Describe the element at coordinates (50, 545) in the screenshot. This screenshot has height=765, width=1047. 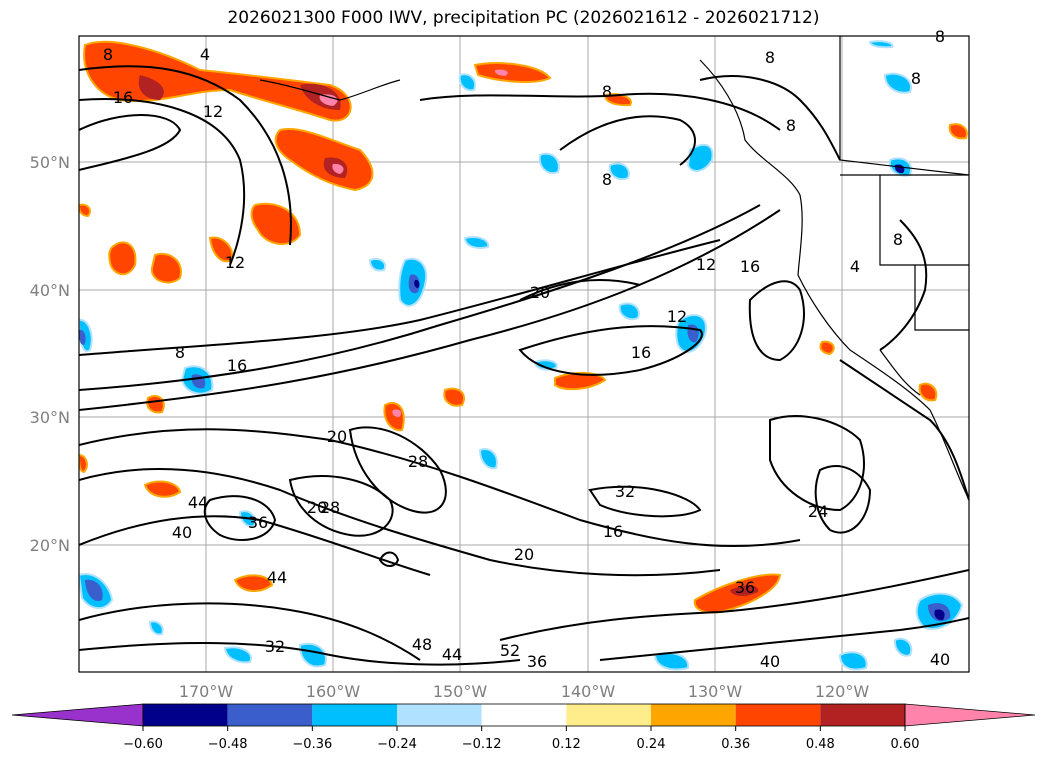
I see `lat-label-20n: 20°N` at that location.